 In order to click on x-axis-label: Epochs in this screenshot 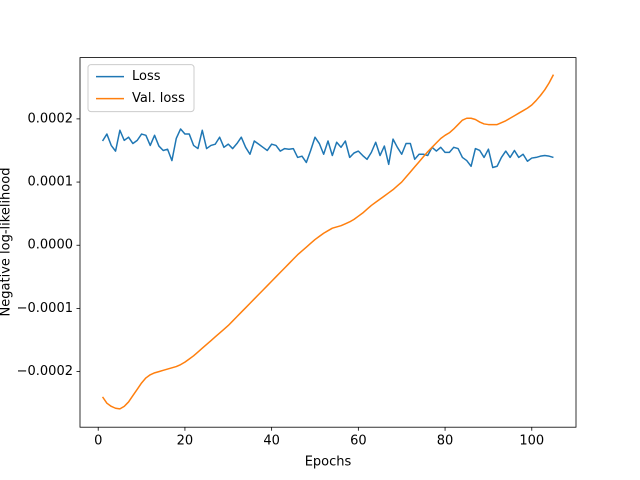, I will do `click(328, 462)`.